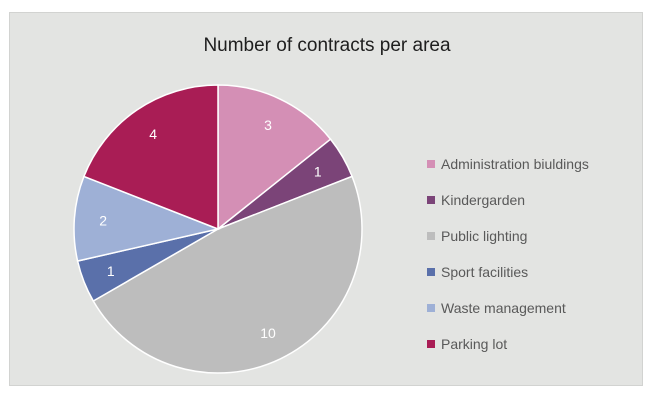  I want to click on legend-item-4: Sport facilities, so click(508, 272).